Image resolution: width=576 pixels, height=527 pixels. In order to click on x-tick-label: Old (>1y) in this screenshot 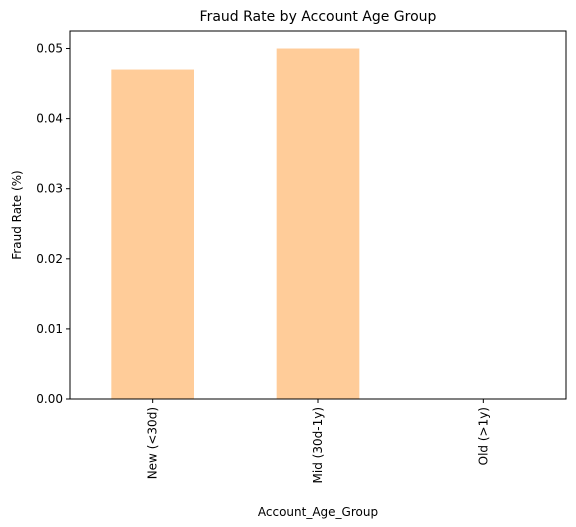, I will do `click(483, 436)`.